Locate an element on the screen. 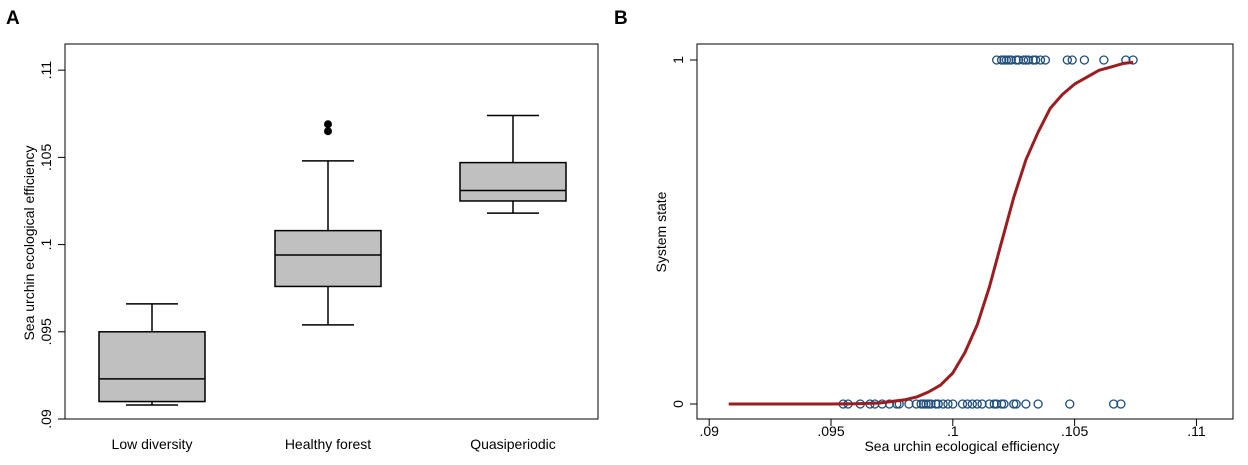  panel-a-y-tick-label: .09 is located at coordinates (46, 419).